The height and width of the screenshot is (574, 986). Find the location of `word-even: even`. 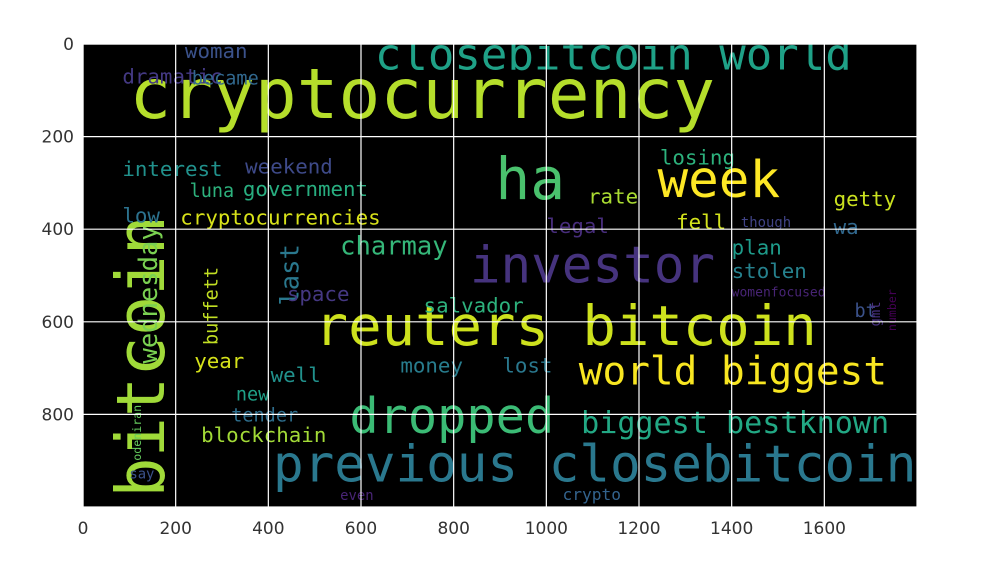

word-even: even is located at coordinates (356, 496).